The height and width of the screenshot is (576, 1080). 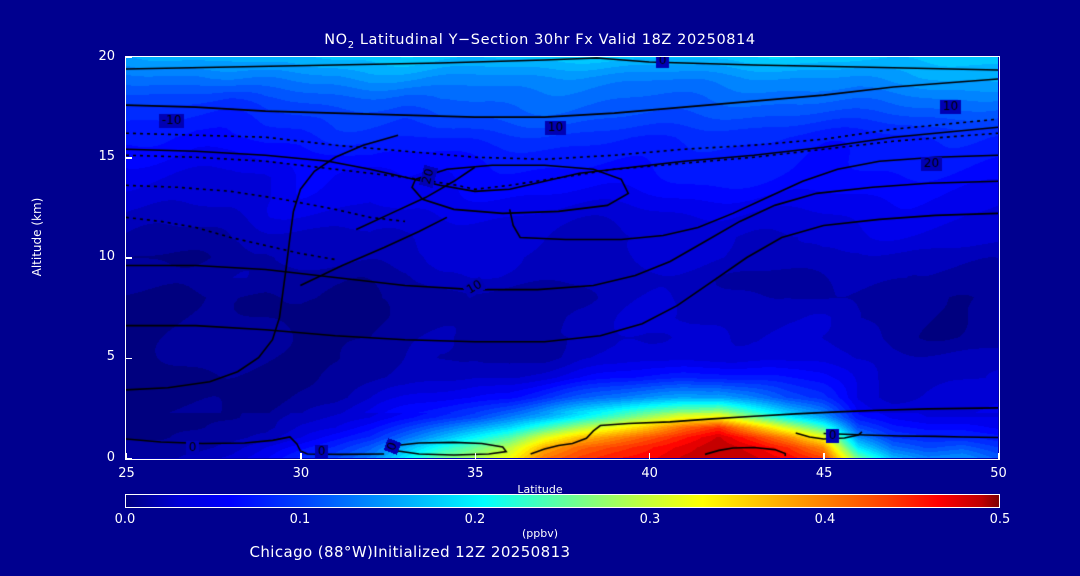 I want to click on title-subscript: 2, so click(x=351, y=45).